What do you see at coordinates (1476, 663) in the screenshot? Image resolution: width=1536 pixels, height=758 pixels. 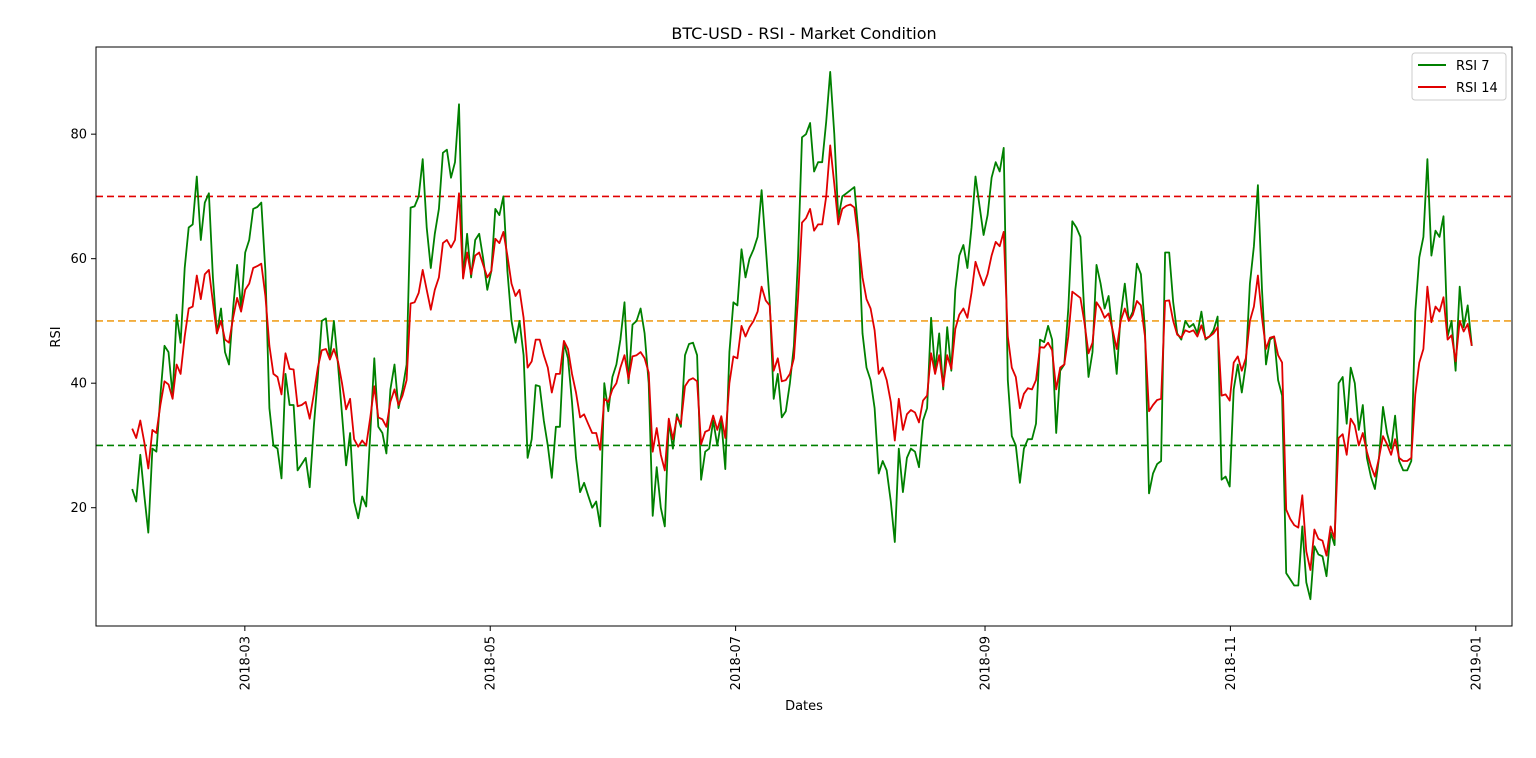 I see `x-tick-label-2019-01: 2019-01` at bounding box center [1476, 663].